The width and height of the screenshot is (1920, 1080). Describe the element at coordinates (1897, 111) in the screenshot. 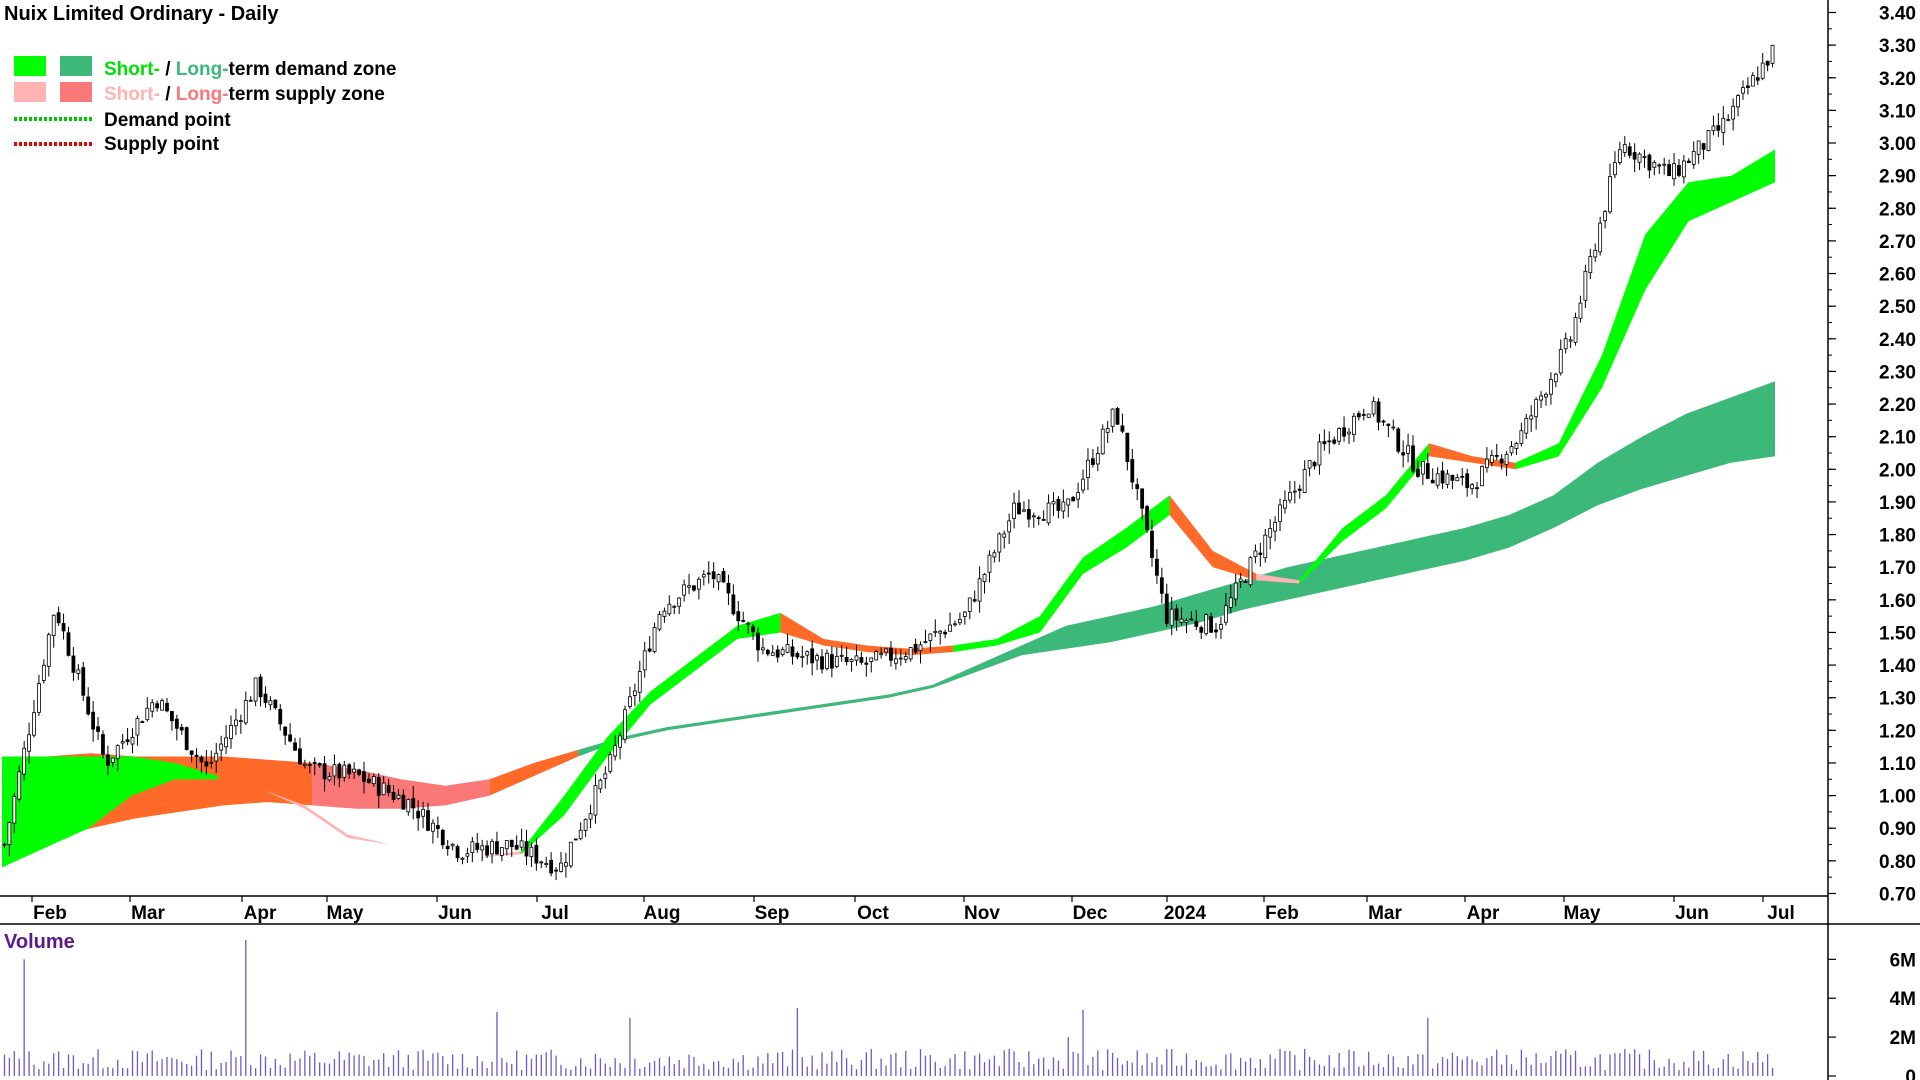

I see `y-tick-label: 3.10` at that location.